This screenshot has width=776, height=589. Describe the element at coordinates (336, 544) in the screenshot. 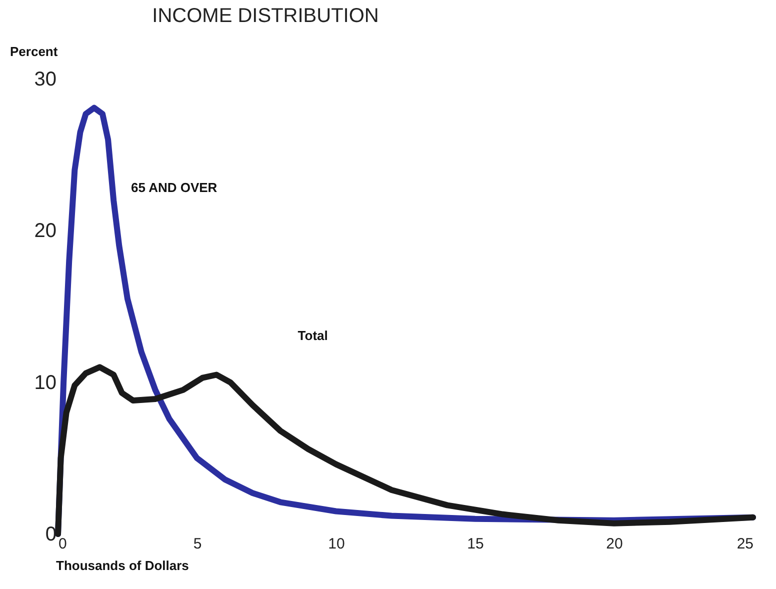

I see `x-tick-label: 10` at that location.